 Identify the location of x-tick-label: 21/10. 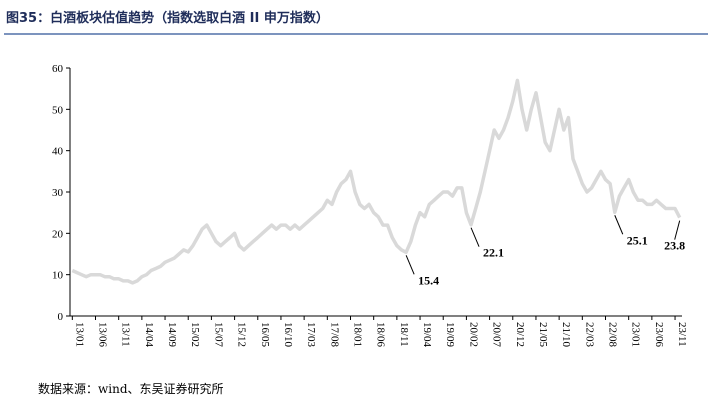
(566, 335).